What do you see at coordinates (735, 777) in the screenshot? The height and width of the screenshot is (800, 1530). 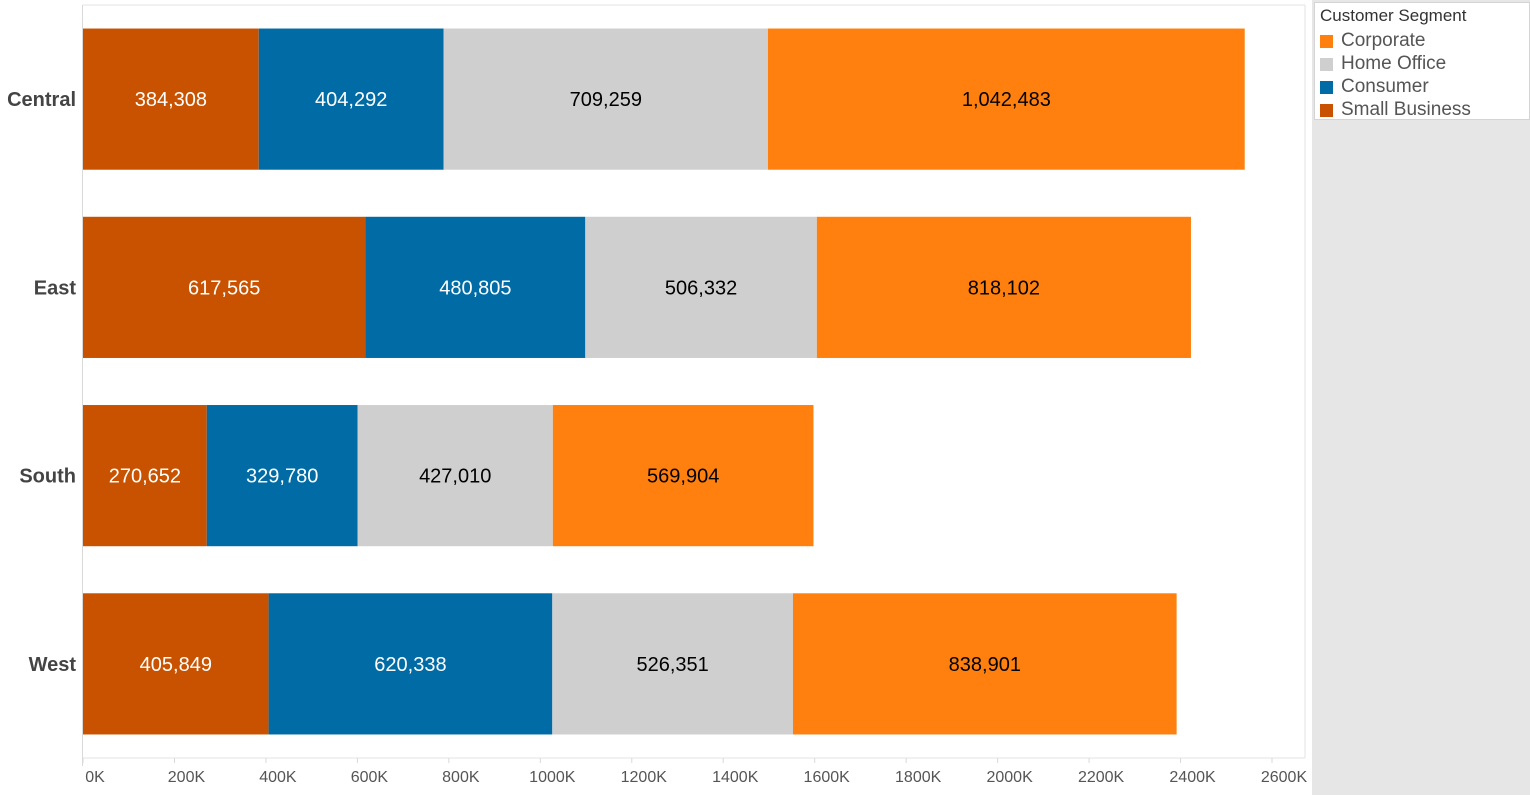 I see `x-tick-label: 1400K` at bounding box center [735, 777].